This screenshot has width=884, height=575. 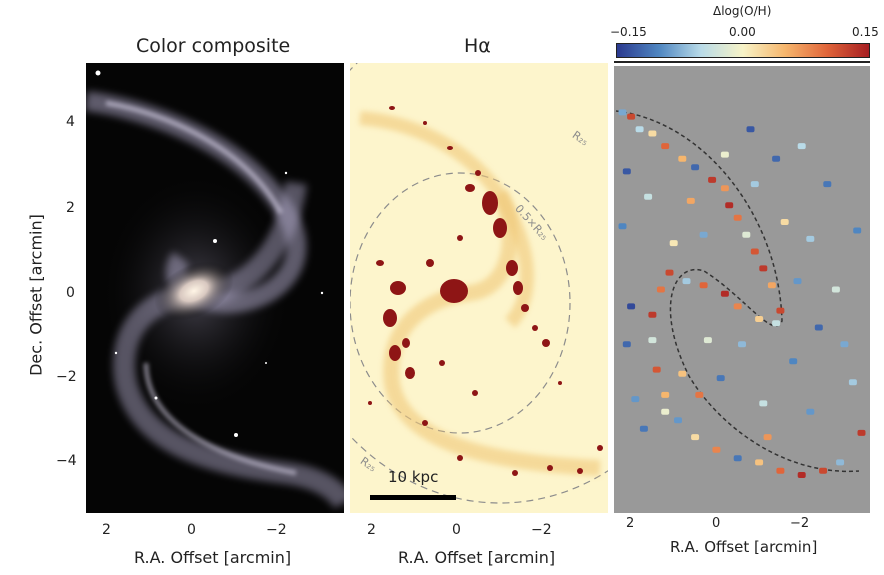 I want to click on y-tick-4: 4, so click(x=70, y=122).